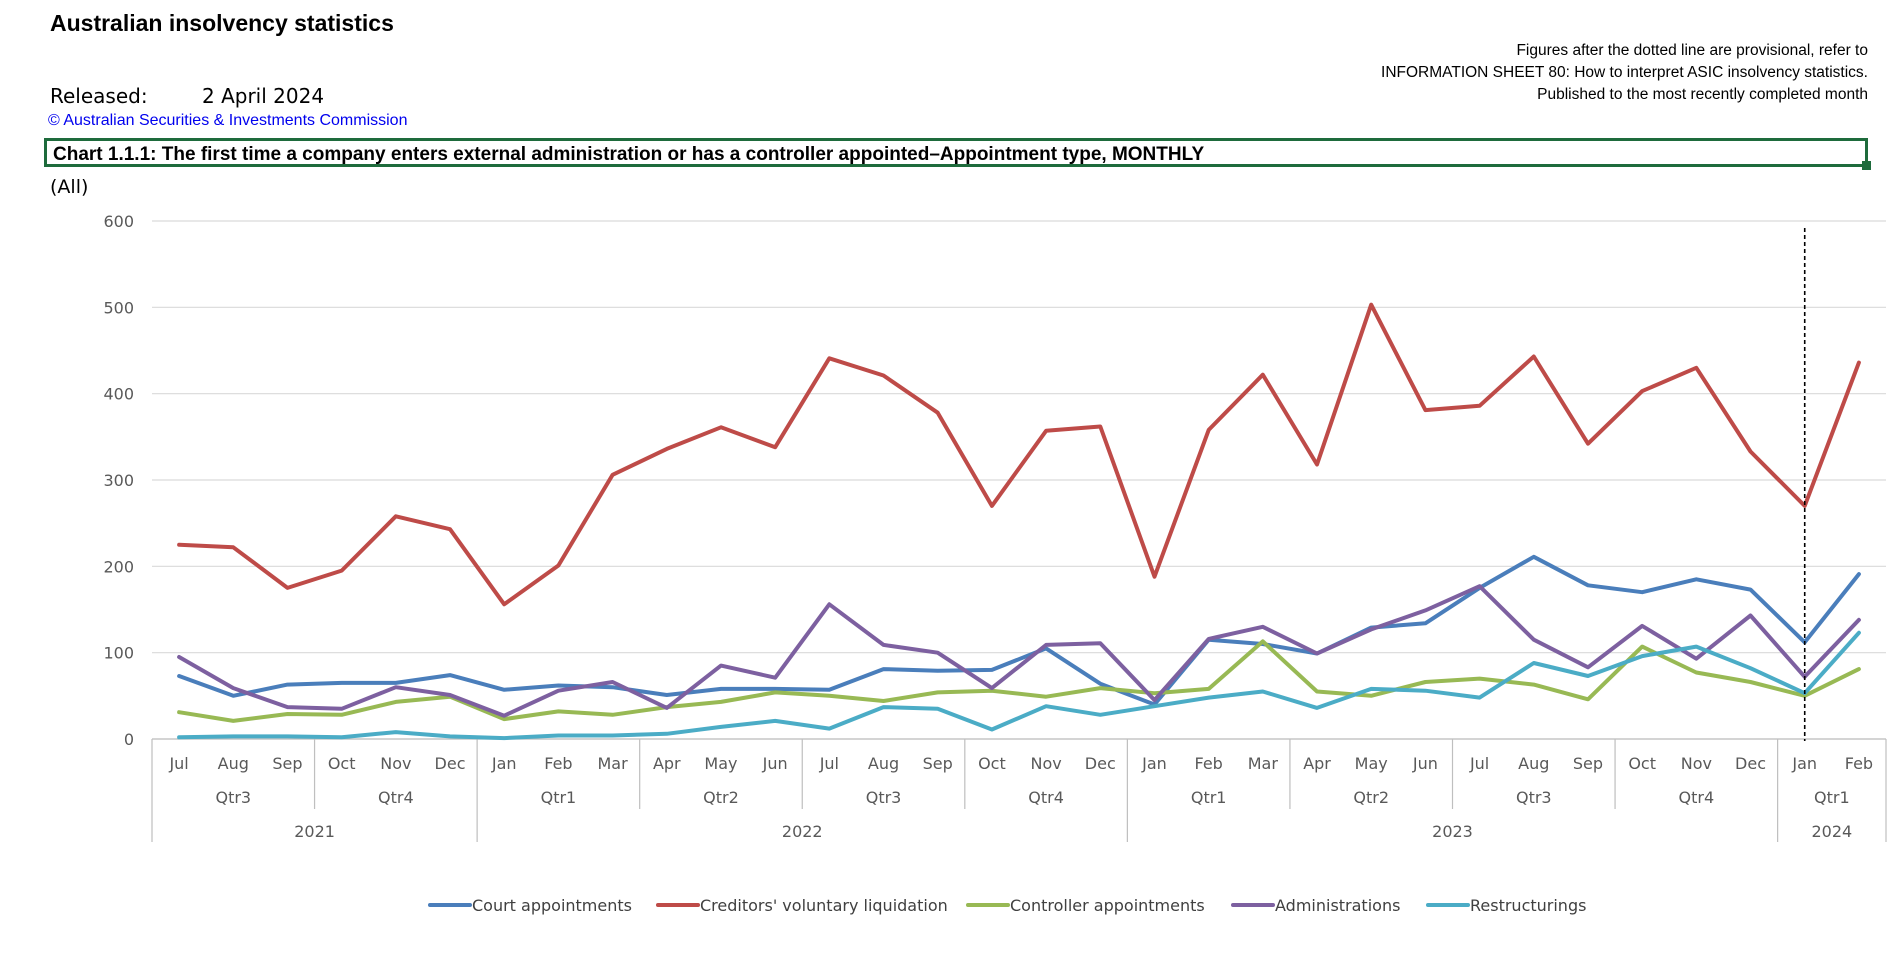 The height and width of the screenshot is (966, 1888). I want to click on legend-label: Controller appointments, so click(1107, 905).